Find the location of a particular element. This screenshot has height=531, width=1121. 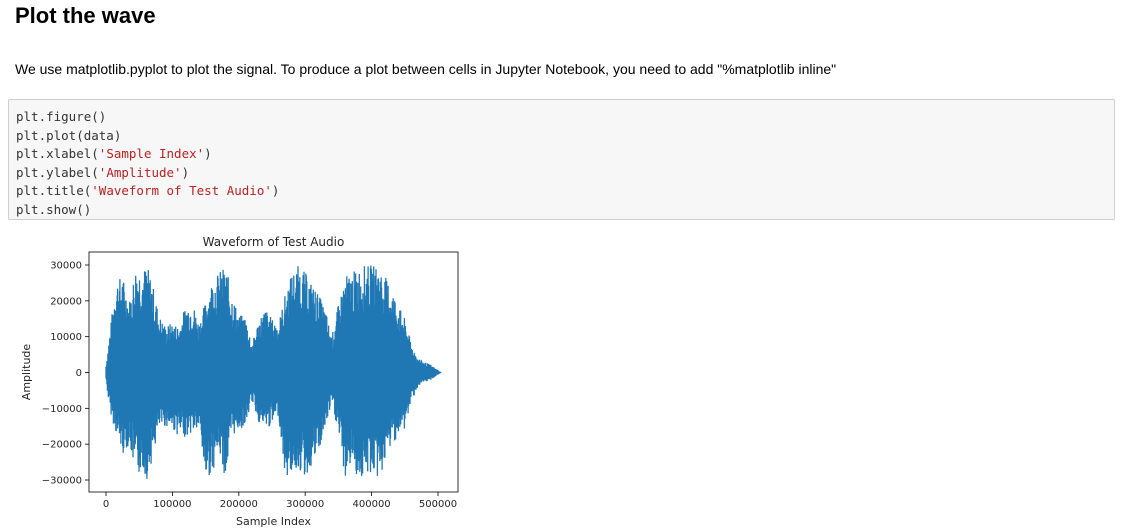

y-tick-label: −10000 is located at coordinates (62, 409).